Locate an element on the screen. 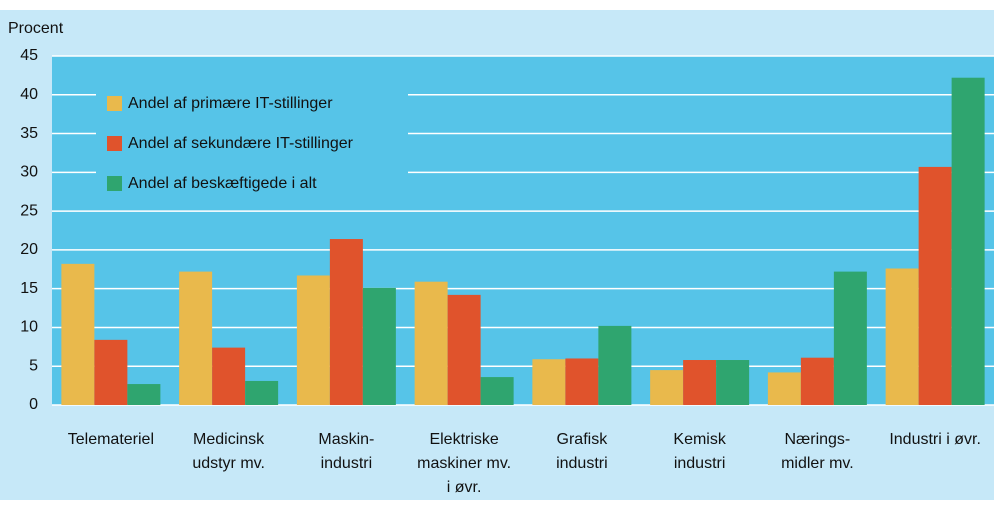  y-tick-label: 10 is located at coordinates (29, 327).